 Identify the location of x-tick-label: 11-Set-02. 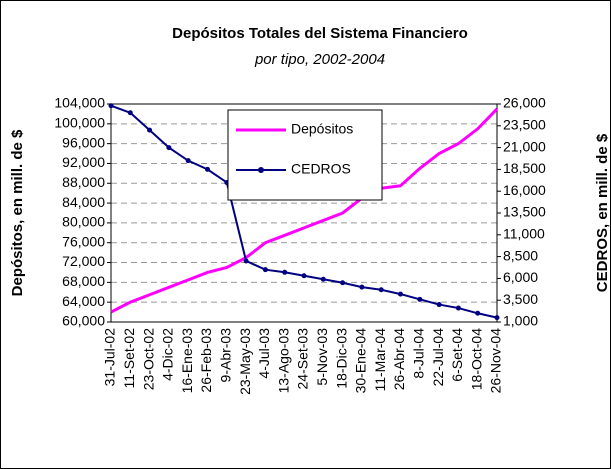
(129, 358).